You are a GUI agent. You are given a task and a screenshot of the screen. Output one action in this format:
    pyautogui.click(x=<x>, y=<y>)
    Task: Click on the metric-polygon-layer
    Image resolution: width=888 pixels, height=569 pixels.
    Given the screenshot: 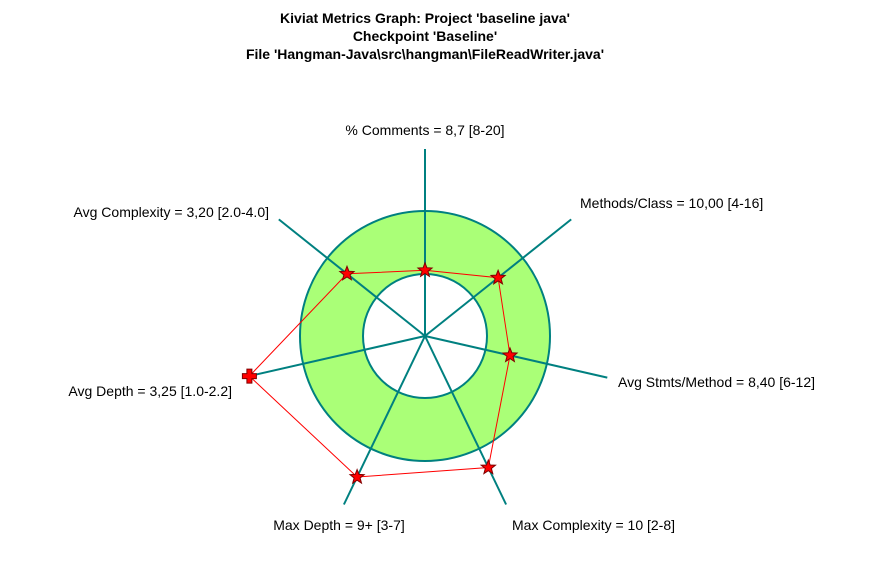 What is the action you would take?
    pyautogui.click(x=379, y=373)
    